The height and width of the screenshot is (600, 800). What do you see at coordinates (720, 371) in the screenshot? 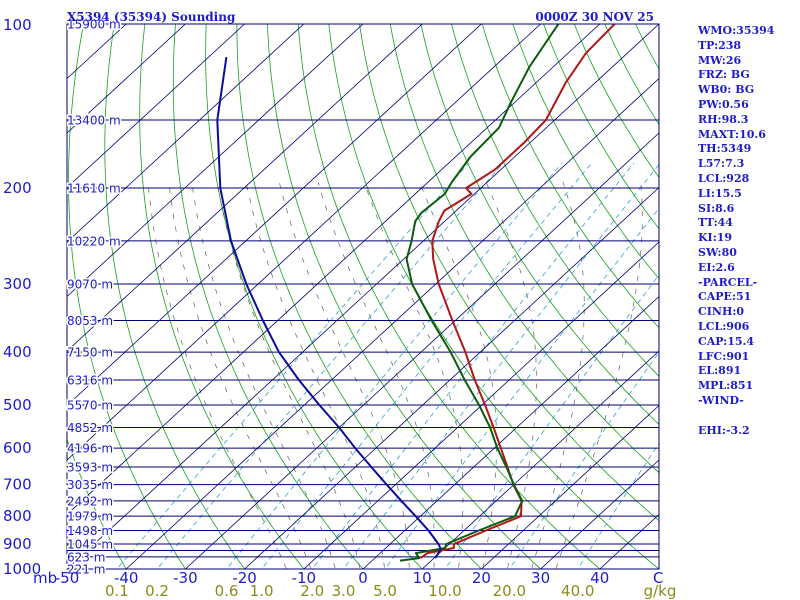
I see `index-line: EL:891` at bounding box center [720, 371].